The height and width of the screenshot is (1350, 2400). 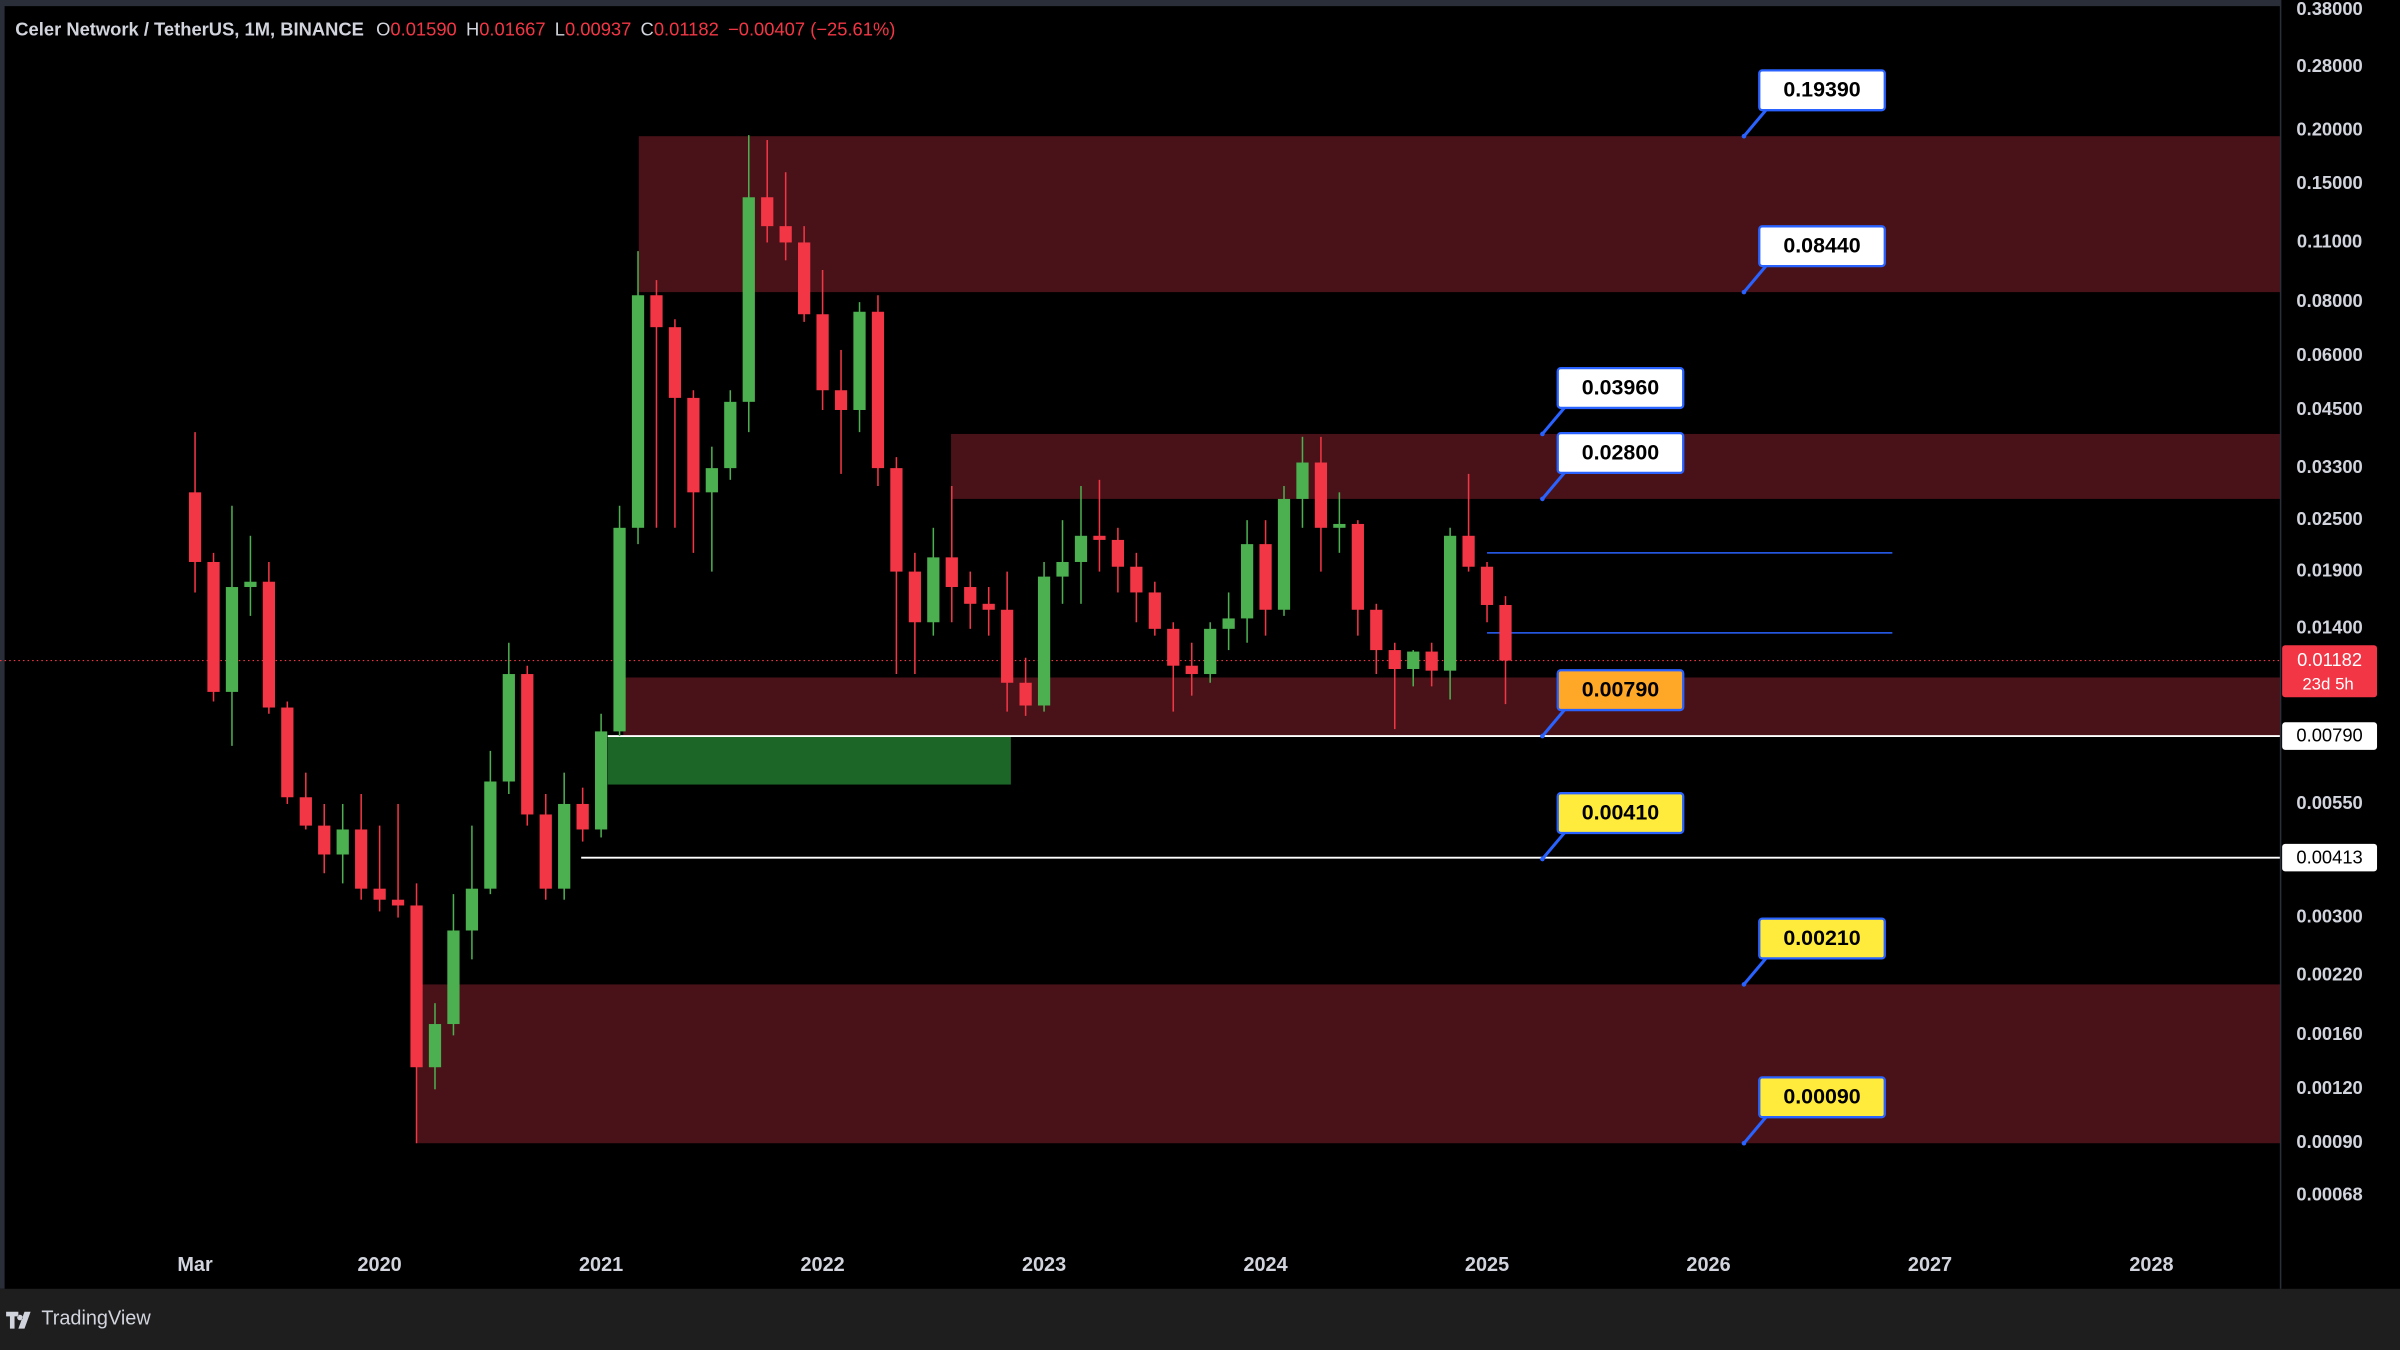 What do you see at coordinates (96, 1319) in the screenshot?
I see `footer-brand: TradingView` at bounding box center [96, 1319].